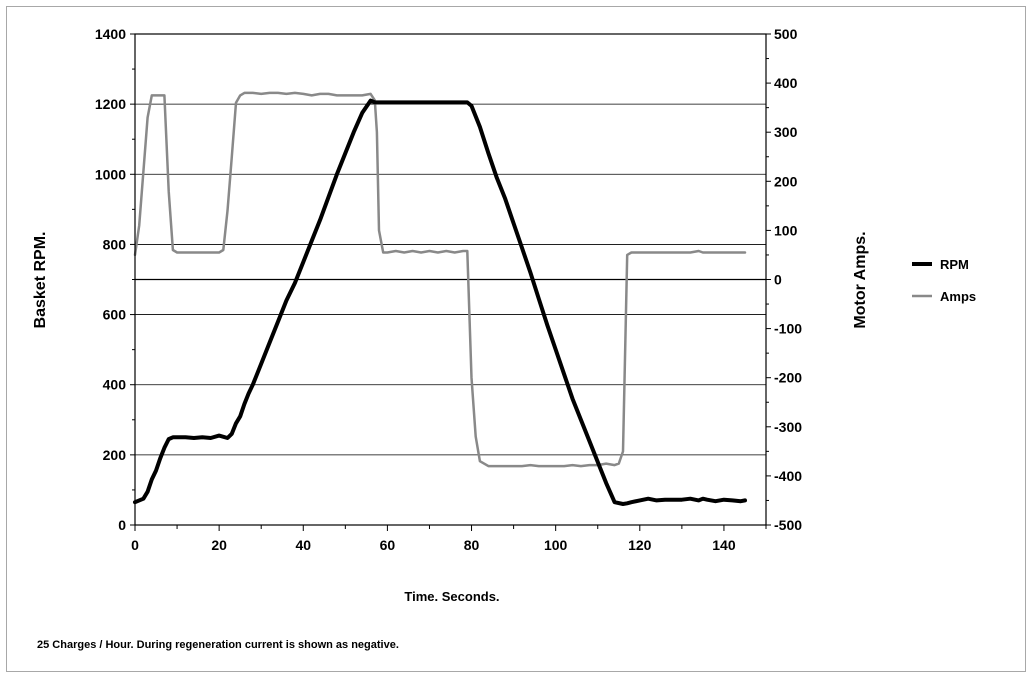 Image resolution: width=1034 pixels, height=676 pixels. I want to click on legend-label-amps: Amps, so click(958, 296).